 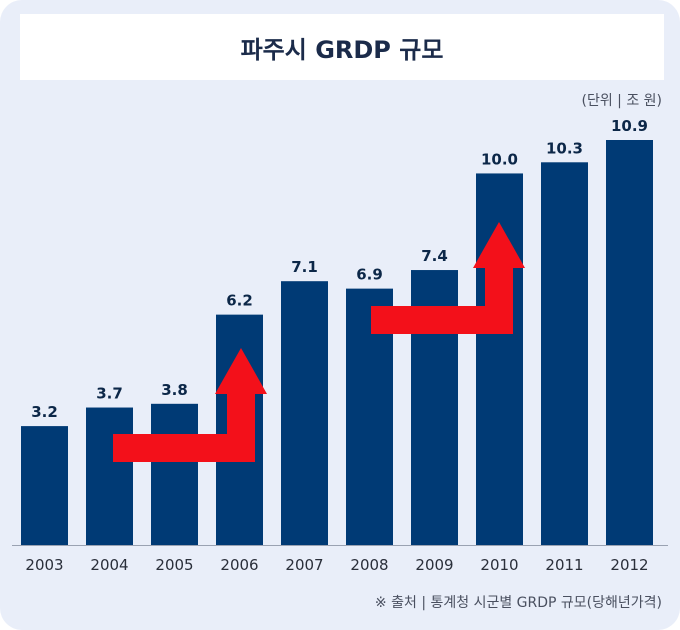 I want to click on bar-2004, so click(x=109, y=476).